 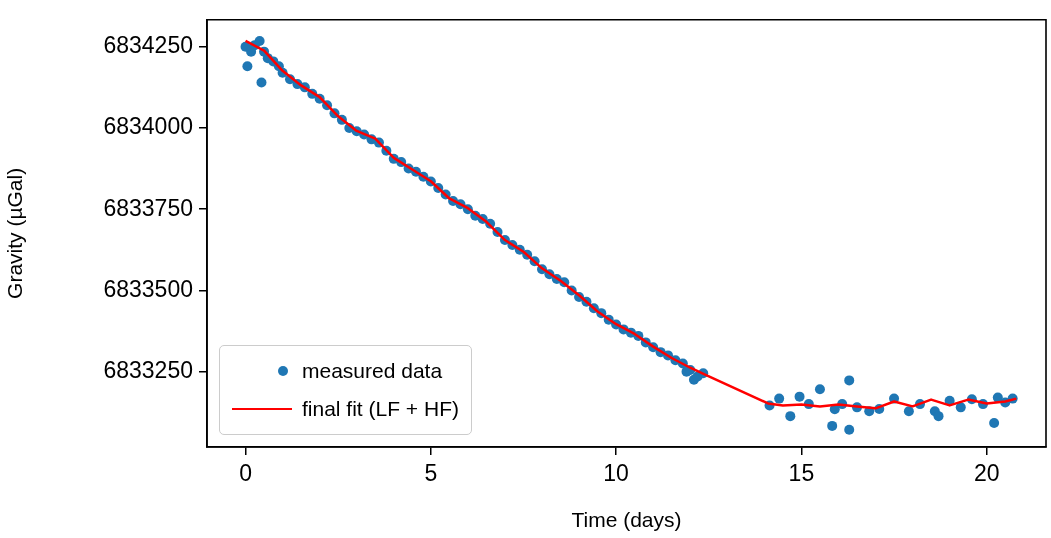 What do you see at coordinates (148, 126) in the screenshot?
I see `y-tick-label: 6834000` at bounding box center [148, 126].